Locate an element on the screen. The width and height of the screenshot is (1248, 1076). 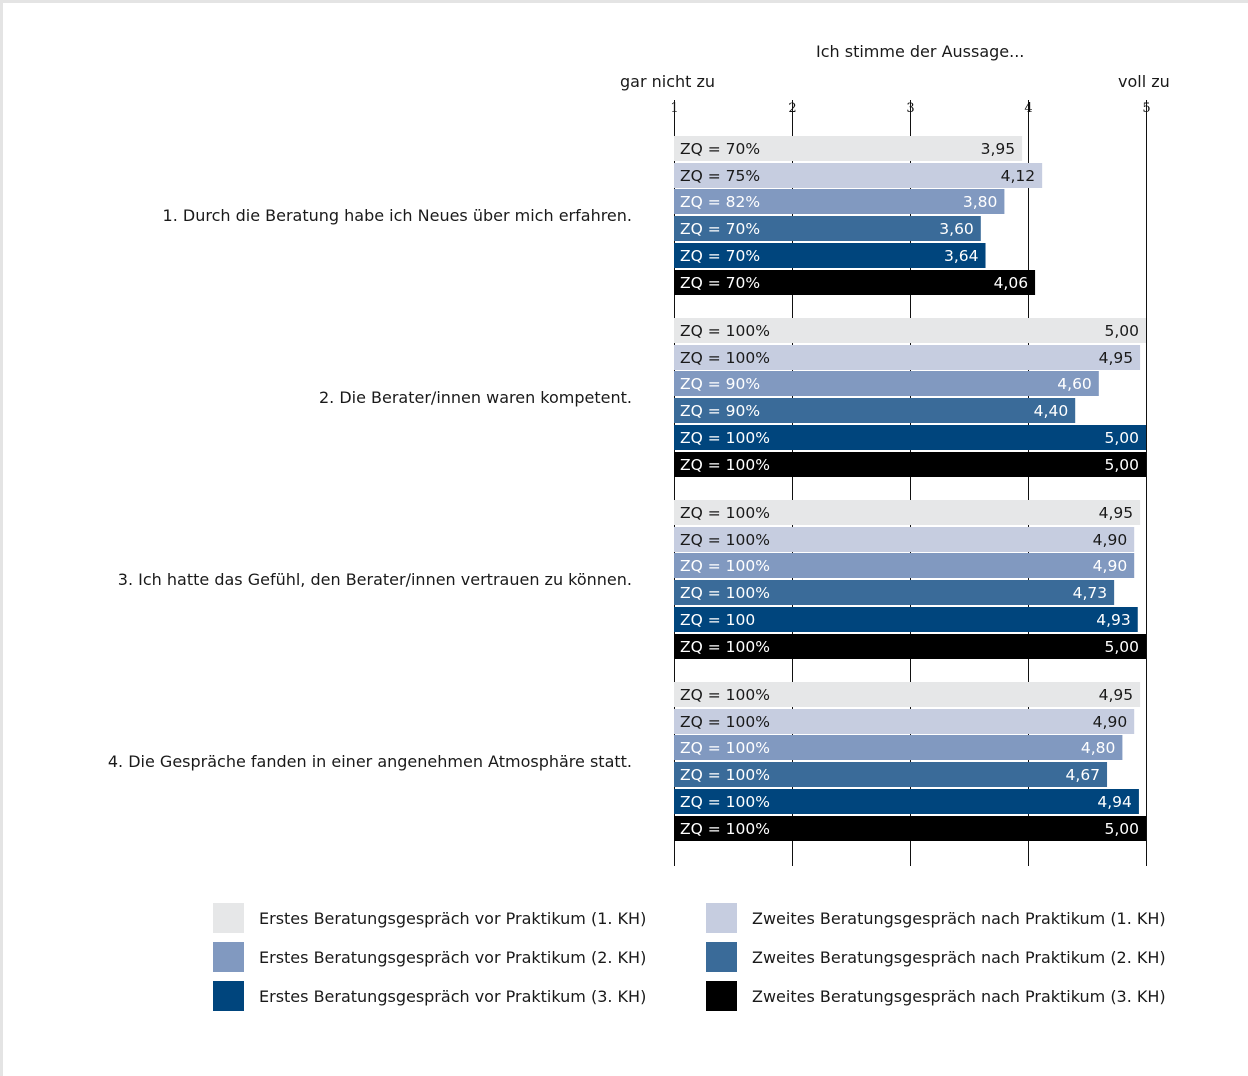
zq-label-q2-s3: ZQ = 90% is located at coordinates (720, 384).